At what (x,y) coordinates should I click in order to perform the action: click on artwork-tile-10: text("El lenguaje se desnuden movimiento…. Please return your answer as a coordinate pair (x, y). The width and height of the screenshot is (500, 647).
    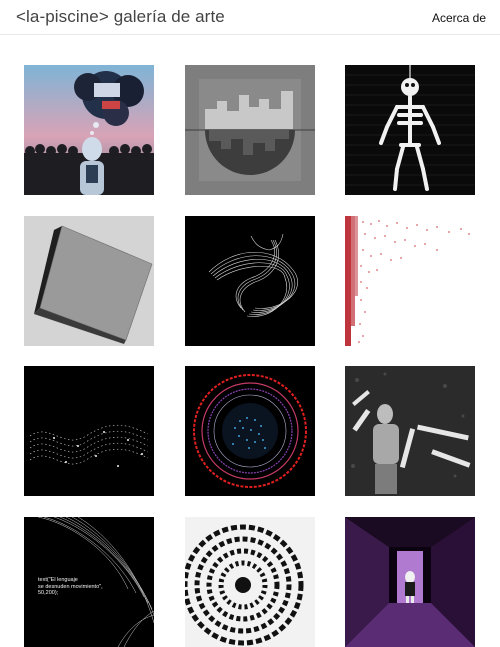
    Looking at the image, I should click on (89, 582).